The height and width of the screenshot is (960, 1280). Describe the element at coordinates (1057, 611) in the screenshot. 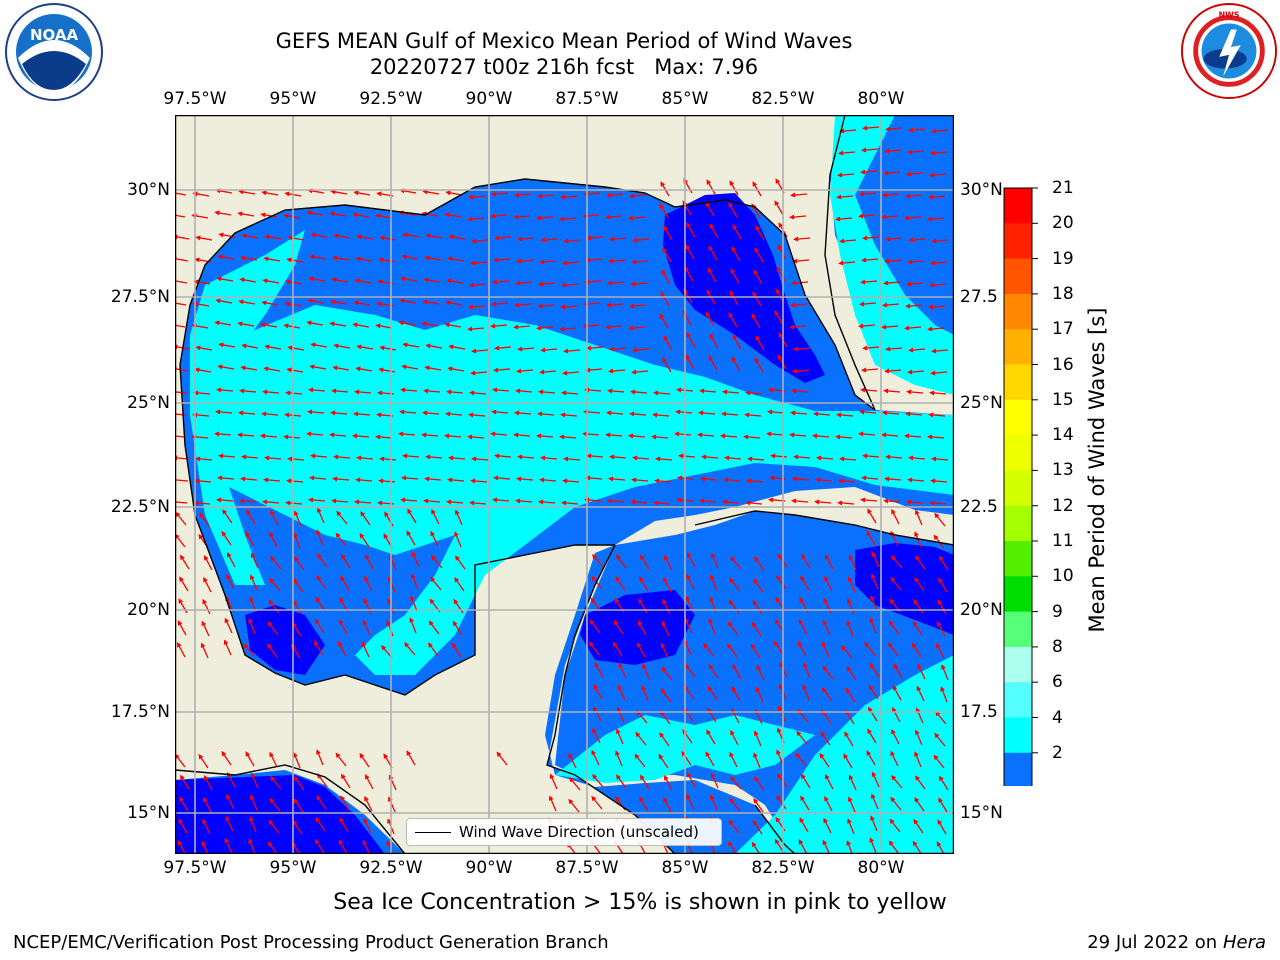

I see `colorbar-tick-label: 9` at that location.